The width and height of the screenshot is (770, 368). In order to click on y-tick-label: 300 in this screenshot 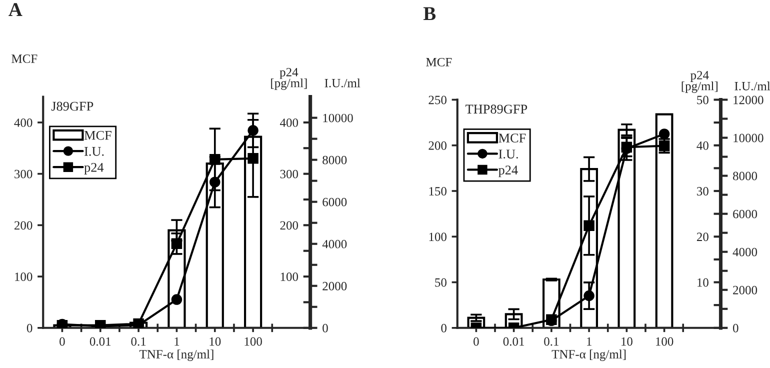, I will do `click(23, 174)`.